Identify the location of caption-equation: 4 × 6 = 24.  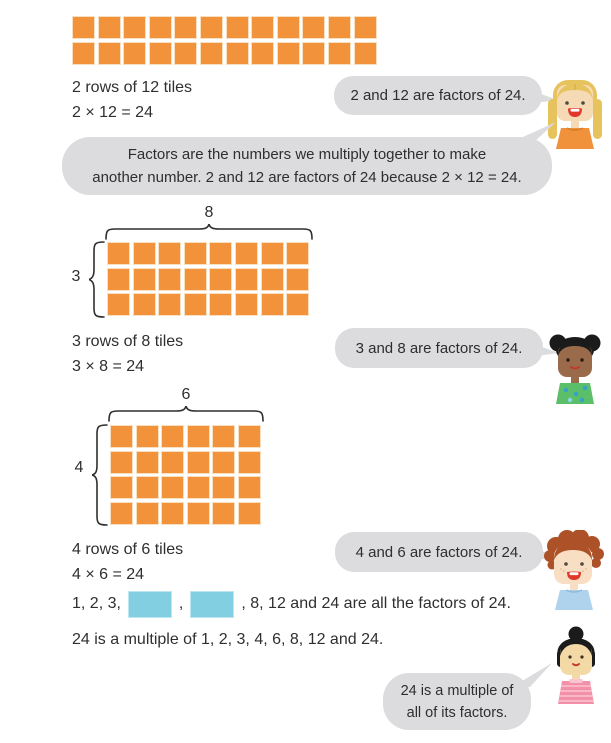
(108, 574).